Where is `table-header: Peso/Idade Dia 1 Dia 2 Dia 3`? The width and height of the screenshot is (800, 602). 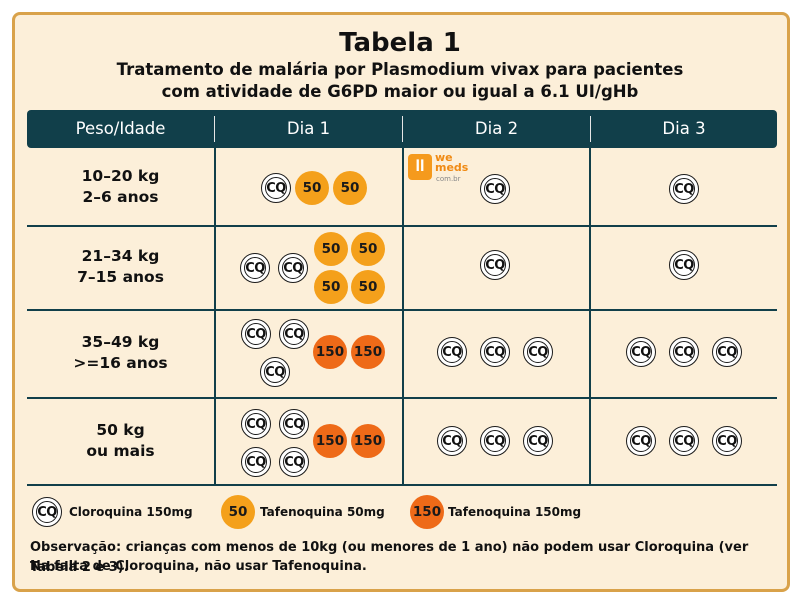
table-header: Peso/Idade Dia 1 Dia 2 Dia 3 is located at coordinates (402, 129).